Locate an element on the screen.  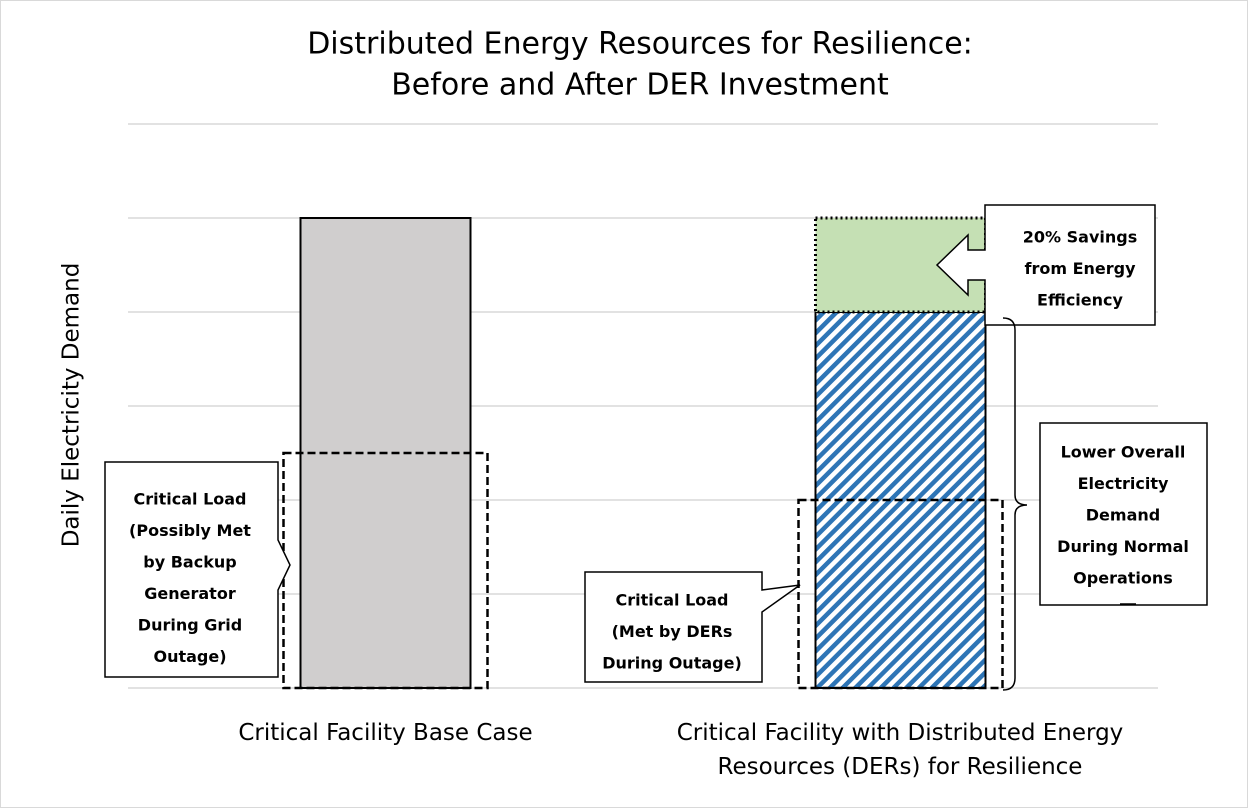
y-axis-label: Daily Electricity Demand is located at coordinates (72, 405).